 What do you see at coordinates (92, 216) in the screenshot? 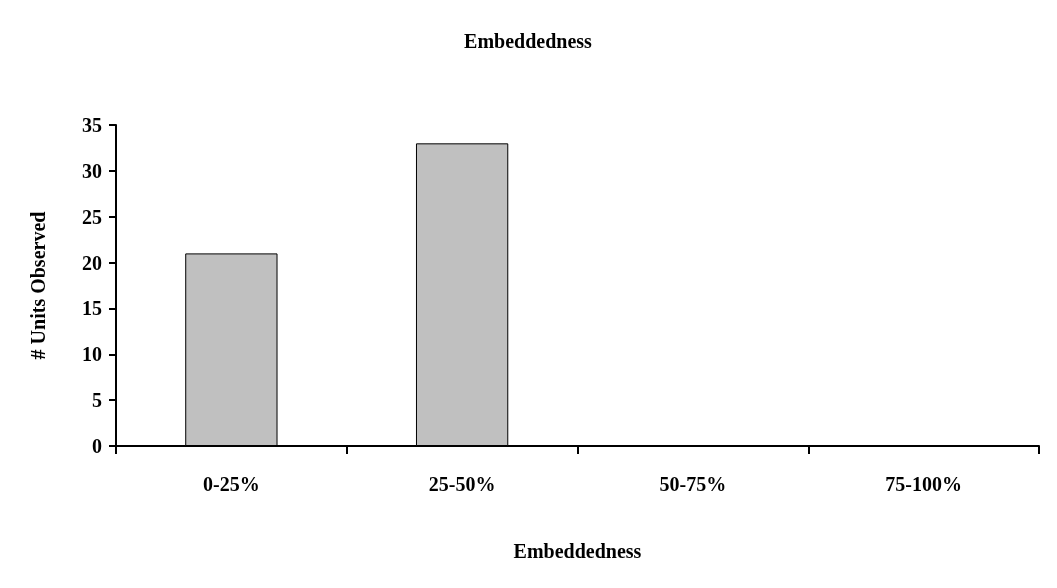
I see `y-tick-label: 25` at bounding box center [92, 216].